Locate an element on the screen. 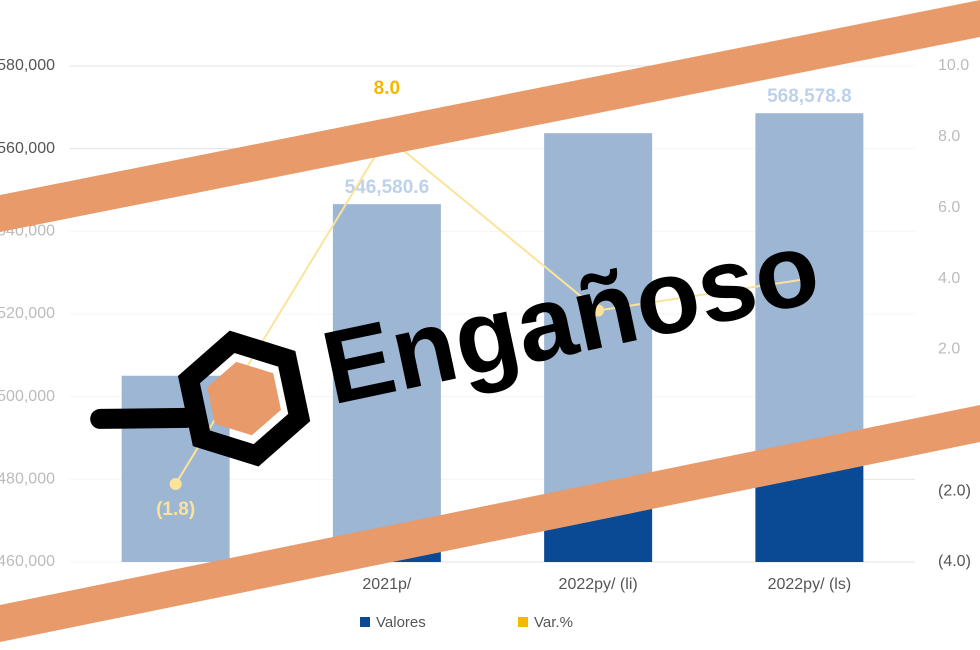  hexagon-fill is located at coordinates (244, 398).